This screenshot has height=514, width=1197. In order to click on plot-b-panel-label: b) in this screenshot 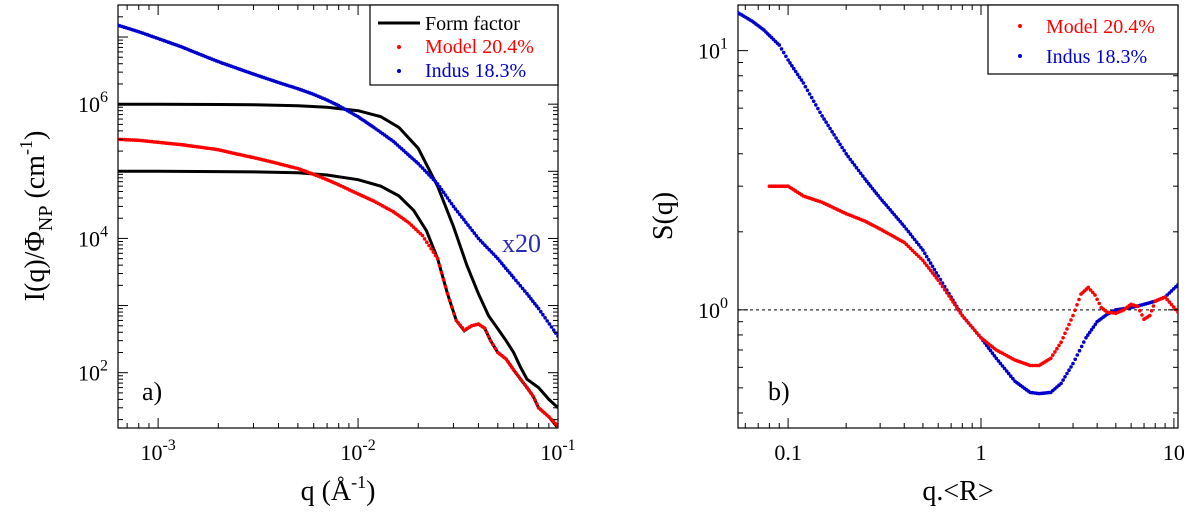, I will do `click(779, 391)`.